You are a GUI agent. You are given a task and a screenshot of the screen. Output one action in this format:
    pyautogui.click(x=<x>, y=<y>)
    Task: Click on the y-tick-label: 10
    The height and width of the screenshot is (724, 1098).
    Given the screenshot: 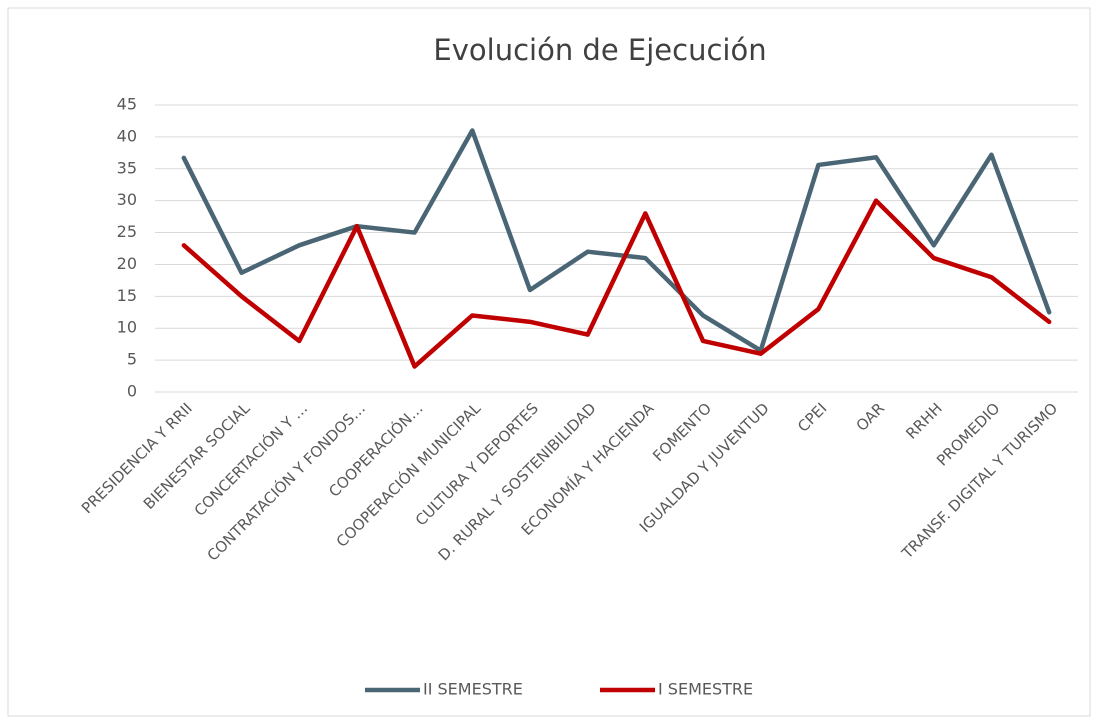 What is the action you would take?
    pyautogui.click(x=127, y=327)
    